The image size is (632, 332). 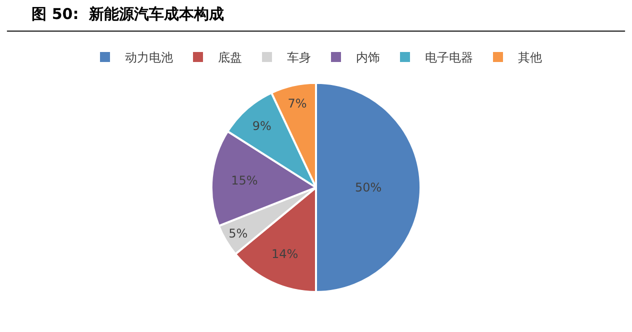 What do you see at coordinates (368, 57) in the screenshot?
I see `legend-label: 内饰` at bounding box center [368, 57].